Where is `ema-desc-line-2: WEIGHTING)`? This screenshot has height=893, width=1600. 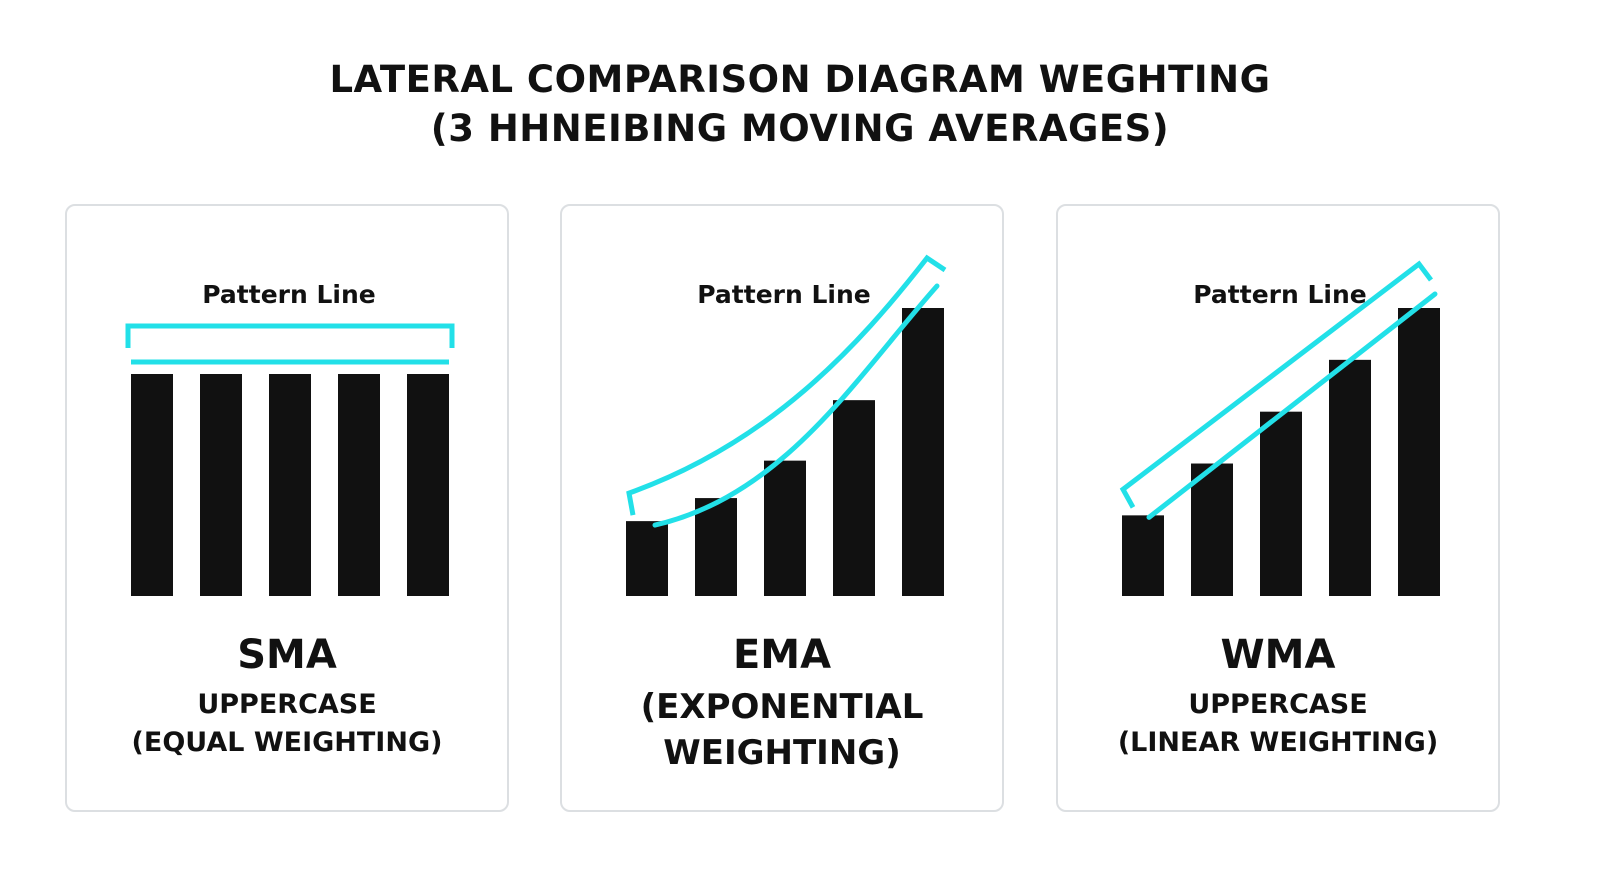
ema-desc-line-2: WEIGHTING) is located at coordinates (782, 753).